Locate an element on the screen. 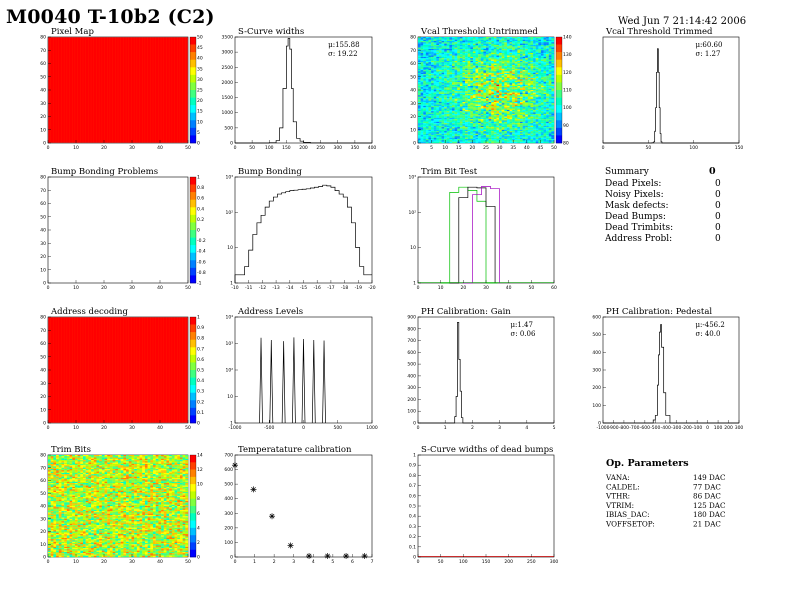  ph-pedestal-xtick-label: 300 is located at coordinates (739, 428).